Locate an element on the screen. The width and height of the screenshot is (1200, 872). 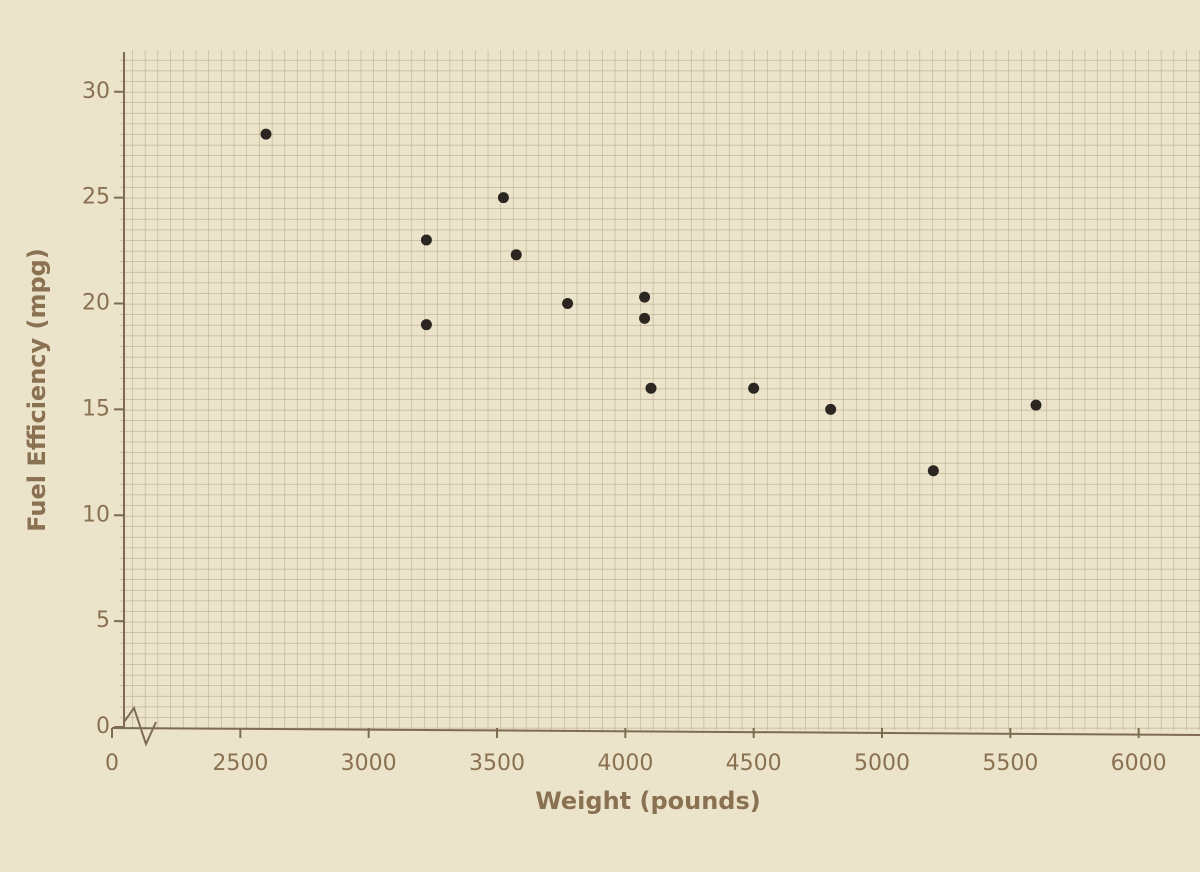
axis-break is located at coordinates (140, 726).